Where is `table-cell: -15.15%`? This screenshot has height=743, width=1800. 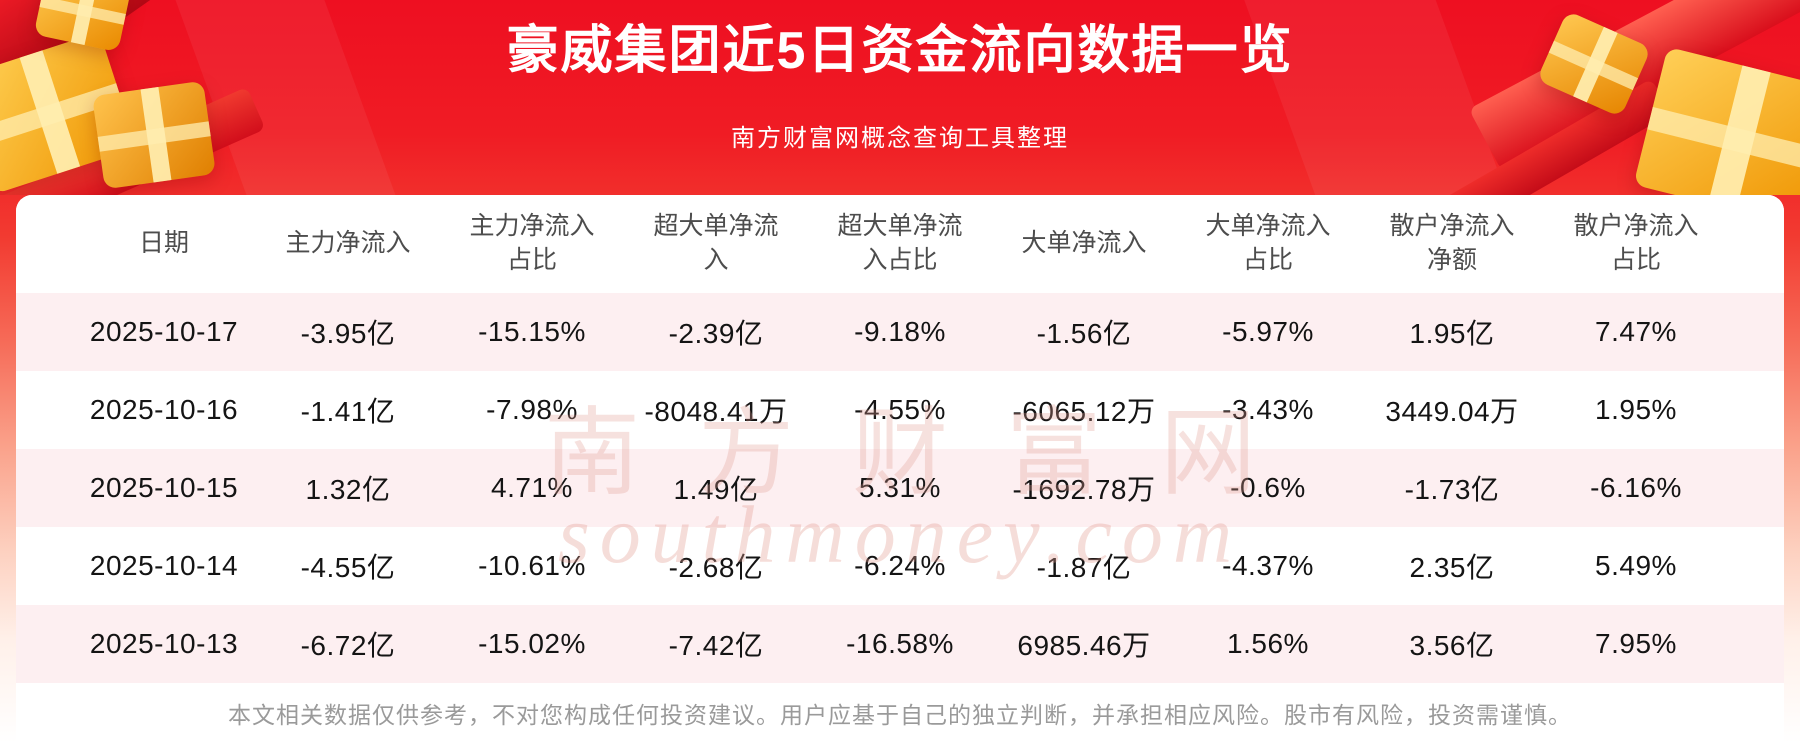
table-cell: -15.15% is located at coordinates (532, 331).